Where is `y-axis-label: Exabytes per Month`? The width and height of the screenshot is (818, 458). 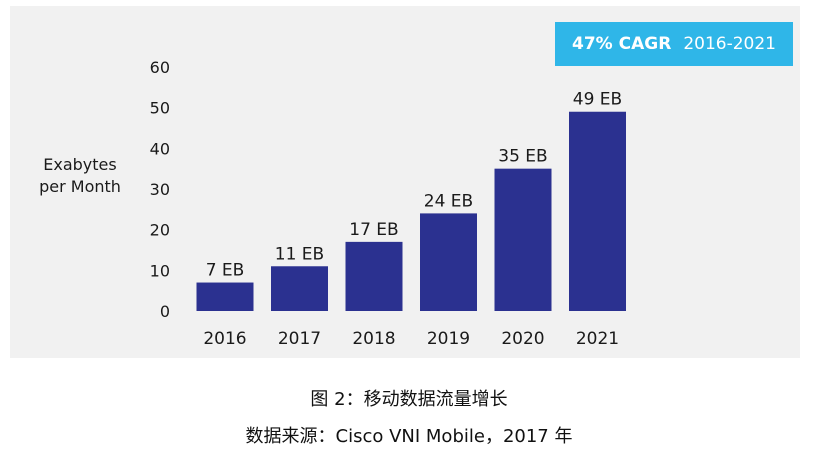
y-axis-label: Exabytes per Month is located at coordinates (80, 176).